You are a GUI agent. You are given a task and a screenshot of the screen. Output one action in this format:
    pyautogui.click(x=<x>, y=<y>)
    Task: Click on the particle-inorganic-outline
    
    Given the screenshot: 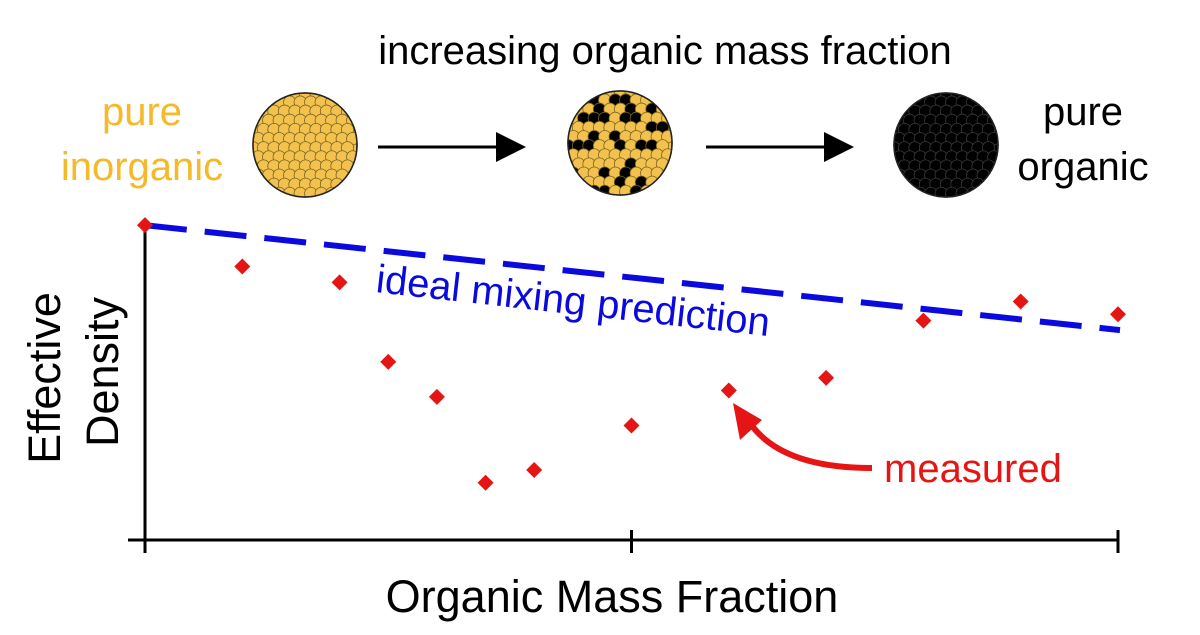 What is the action you would take?
    pyautogui.click(x=305, y=145)
    